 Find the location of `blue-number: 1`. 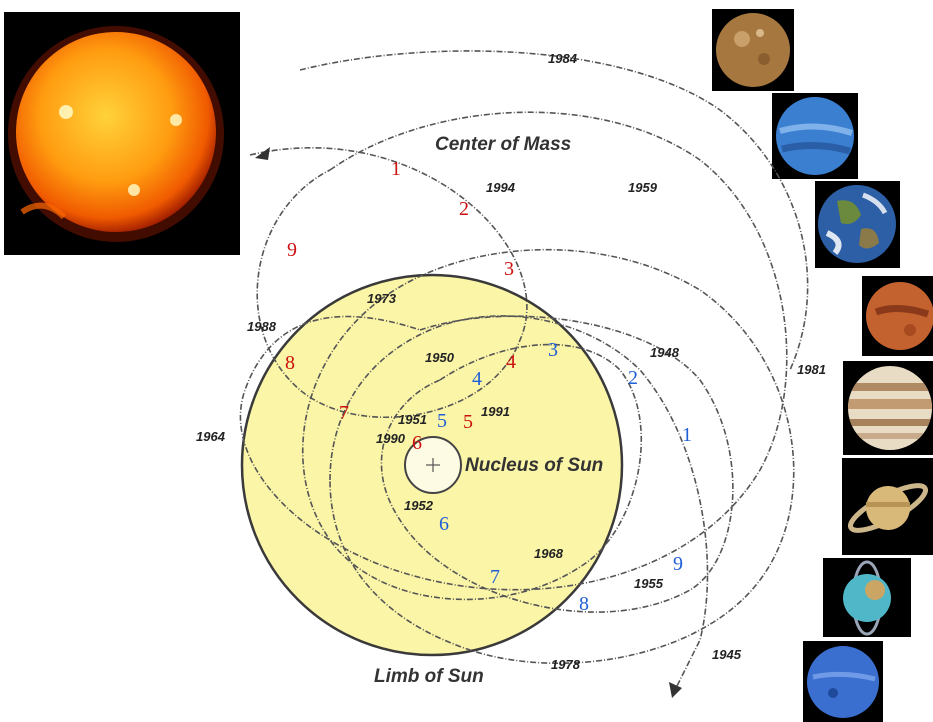

blue-number: 1 is located at coordinates (687, 435).